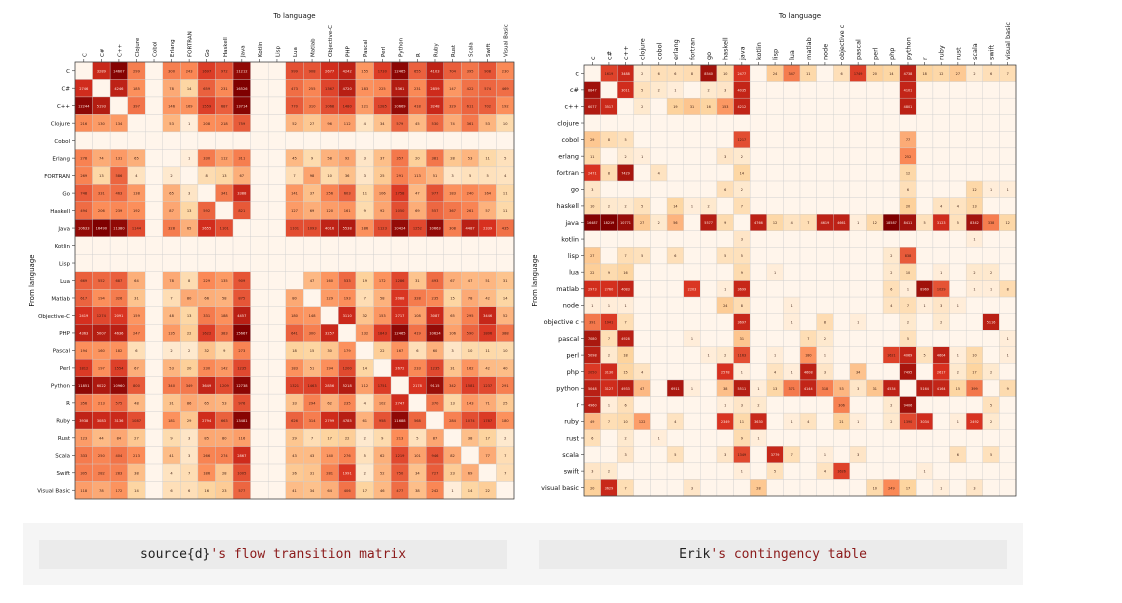 This screenshot has width=1122, height=603. I want to click on source-d-cell-label: 406, so click(348, 491).